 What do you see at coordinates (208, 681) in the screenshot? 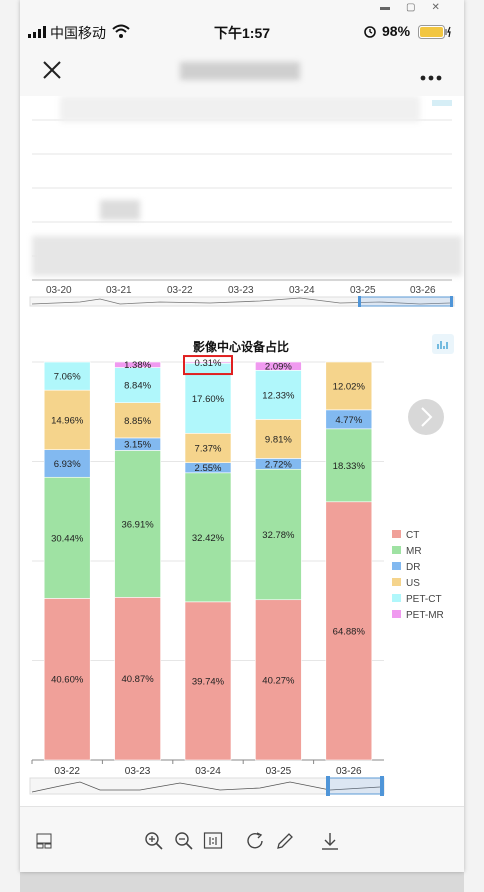
I see `bar-value-label: 39.74%` at bounding box center [208, 681].